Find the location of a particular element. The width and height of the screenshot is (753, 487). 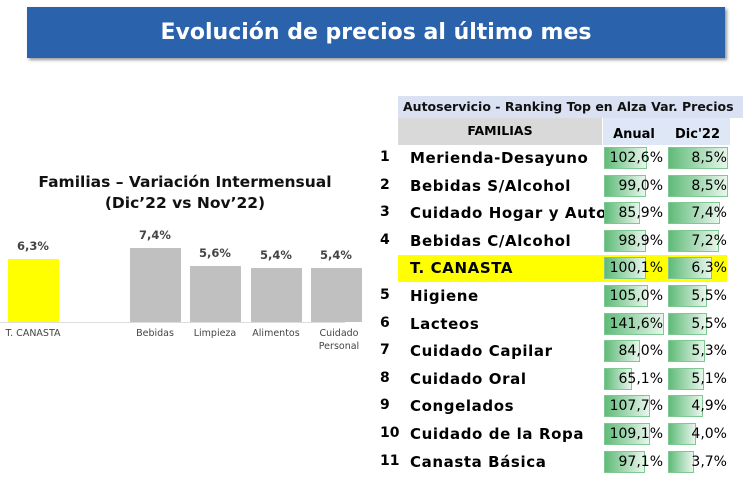

col-header-familias: FAMILIAS is located at coordinates (500, 131).